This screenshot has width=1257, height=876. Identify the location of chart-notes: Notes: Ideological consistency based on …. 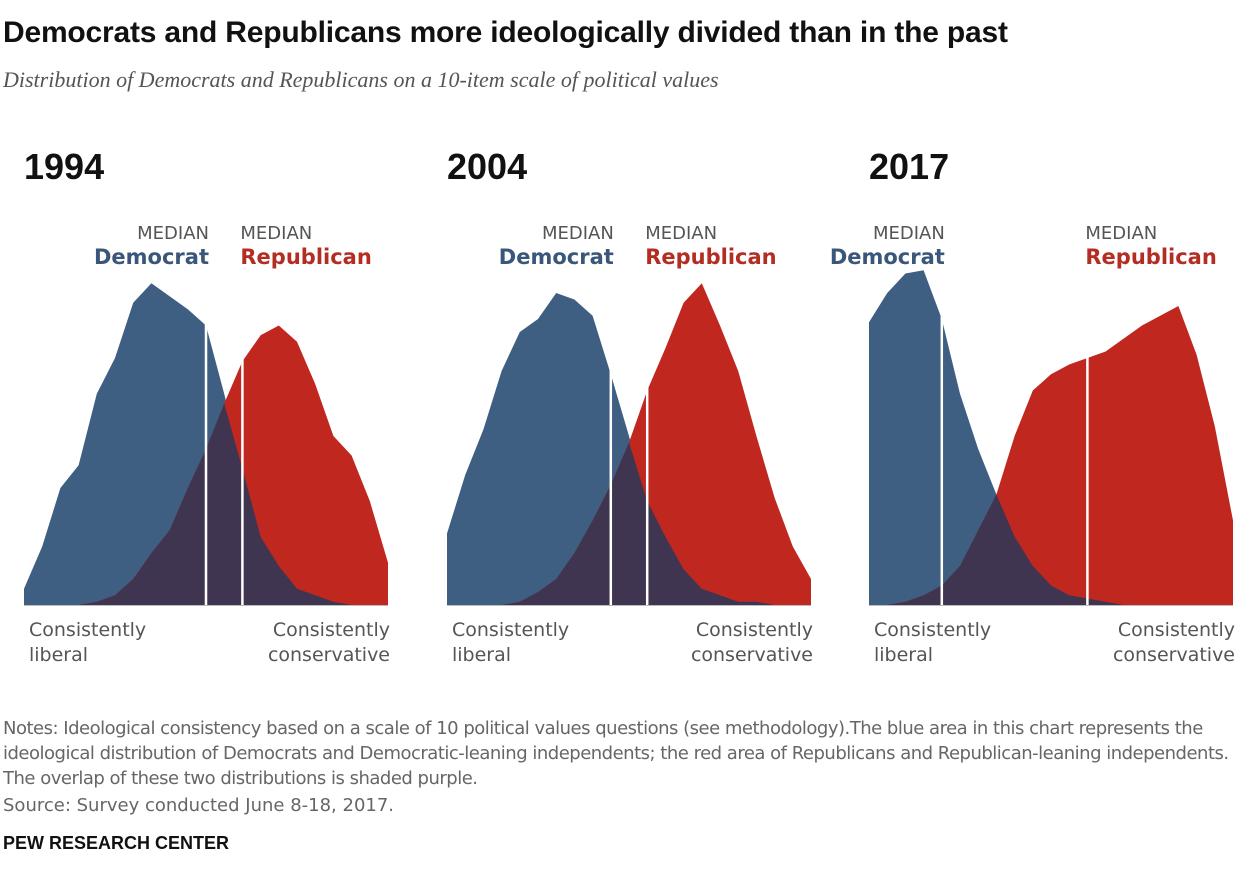
(616, 753).